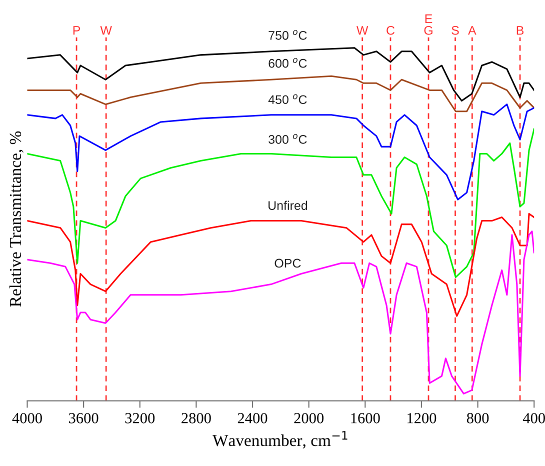 The width and height of the screenshot is (545, 466). What do you see at coordinates (16, 219) in the screenshot?
I see `y-axis-title: Relative Transmittance, %` at bounding box center [16, 219].